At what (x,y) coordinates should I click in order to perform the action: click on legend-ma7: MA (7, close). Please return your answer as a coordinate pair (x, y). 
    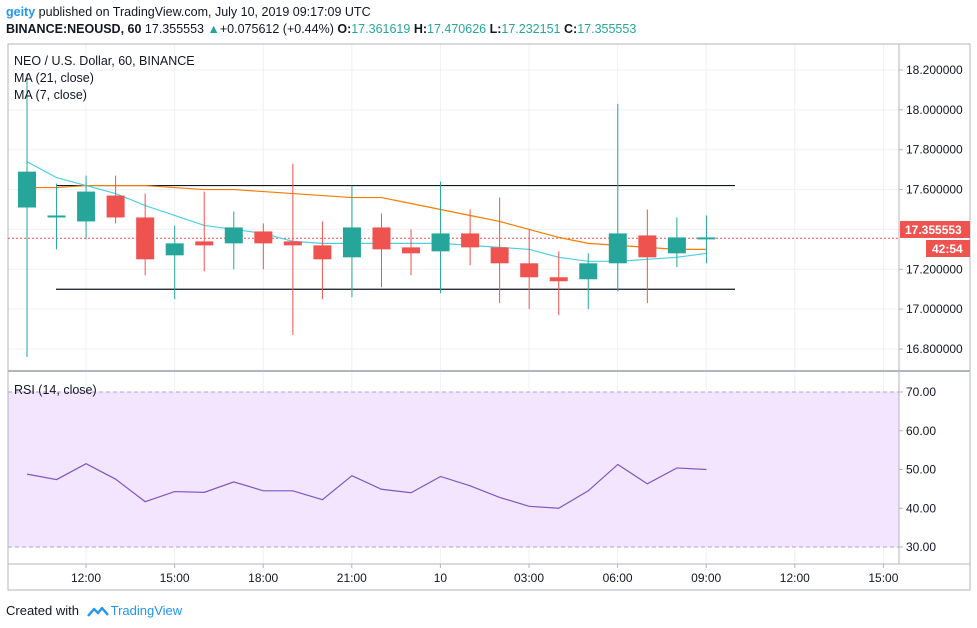
    Looking at the image, I should click on (50, 95).